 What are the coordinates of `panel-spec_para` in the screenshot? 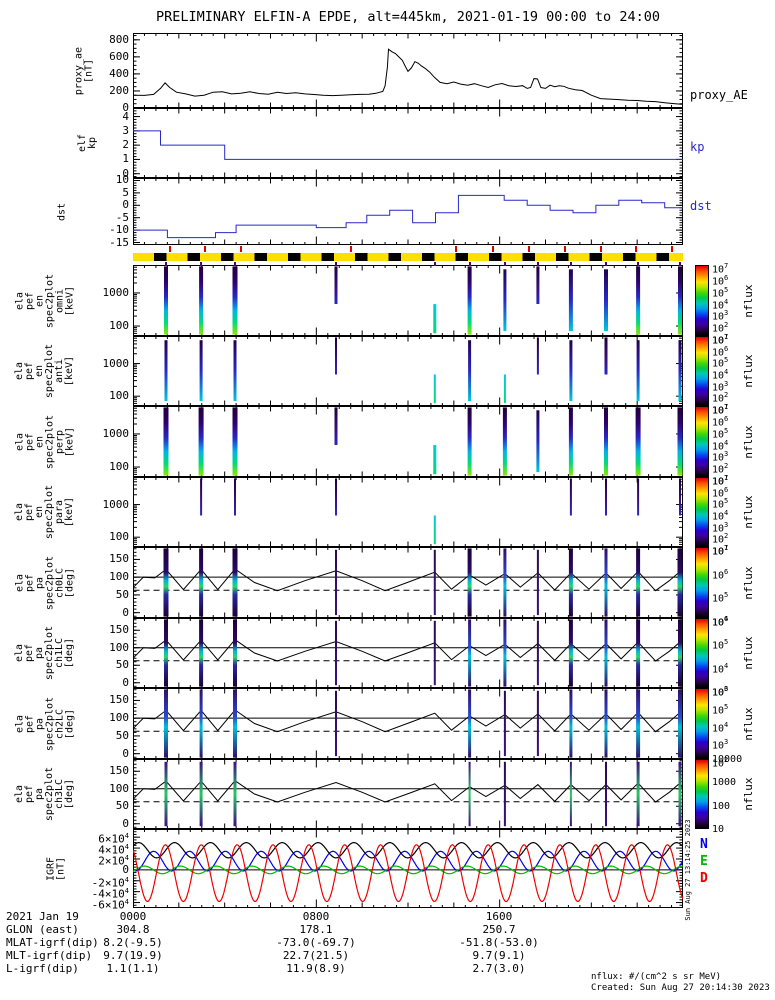 It's located at (408, 512).